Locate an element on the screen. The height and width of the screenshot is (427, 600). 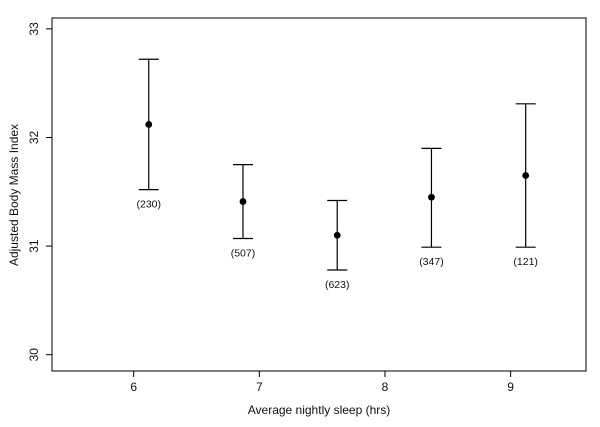
y-axis: 30 31 32 33 is located at coordinates (39, 192).